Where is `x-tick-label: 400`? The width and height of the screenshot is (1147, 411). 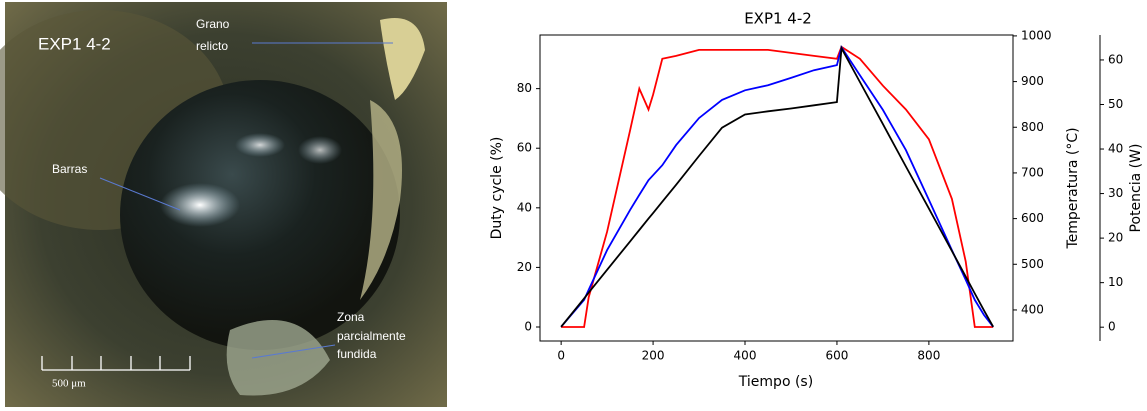
x-tick-label: 400 is located at coordinates (745, 356).